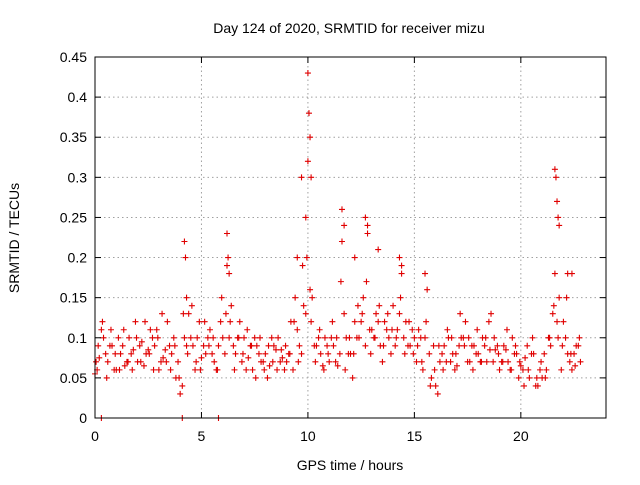  What do you see at coordinates (78, 338) in the screenshot?
I see `y-tick-label: 0.1` at bounding box center [78, 338].